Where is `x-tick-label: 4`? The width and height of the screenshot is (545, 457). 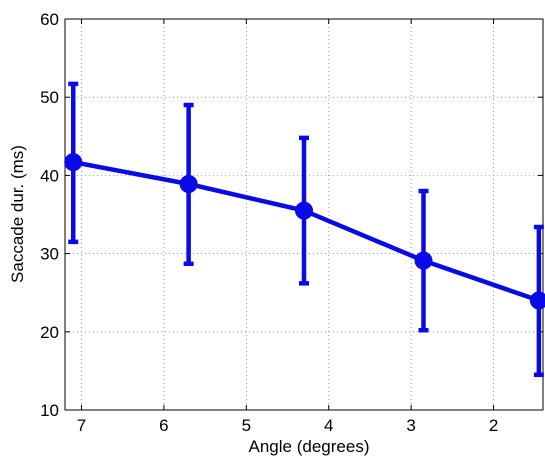 x-tick-label: 4 is located at coordinates (328, 425).